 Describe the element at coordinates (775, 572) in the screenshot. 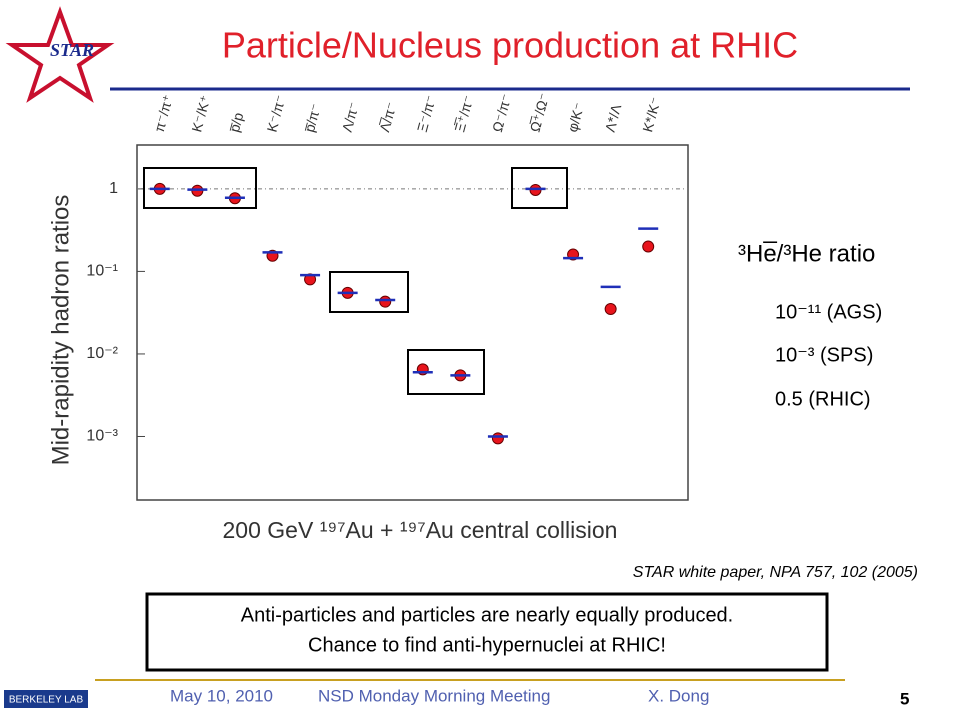

I see `citation: STAR white paper, NPA 757, 102 (2005)` at that location.